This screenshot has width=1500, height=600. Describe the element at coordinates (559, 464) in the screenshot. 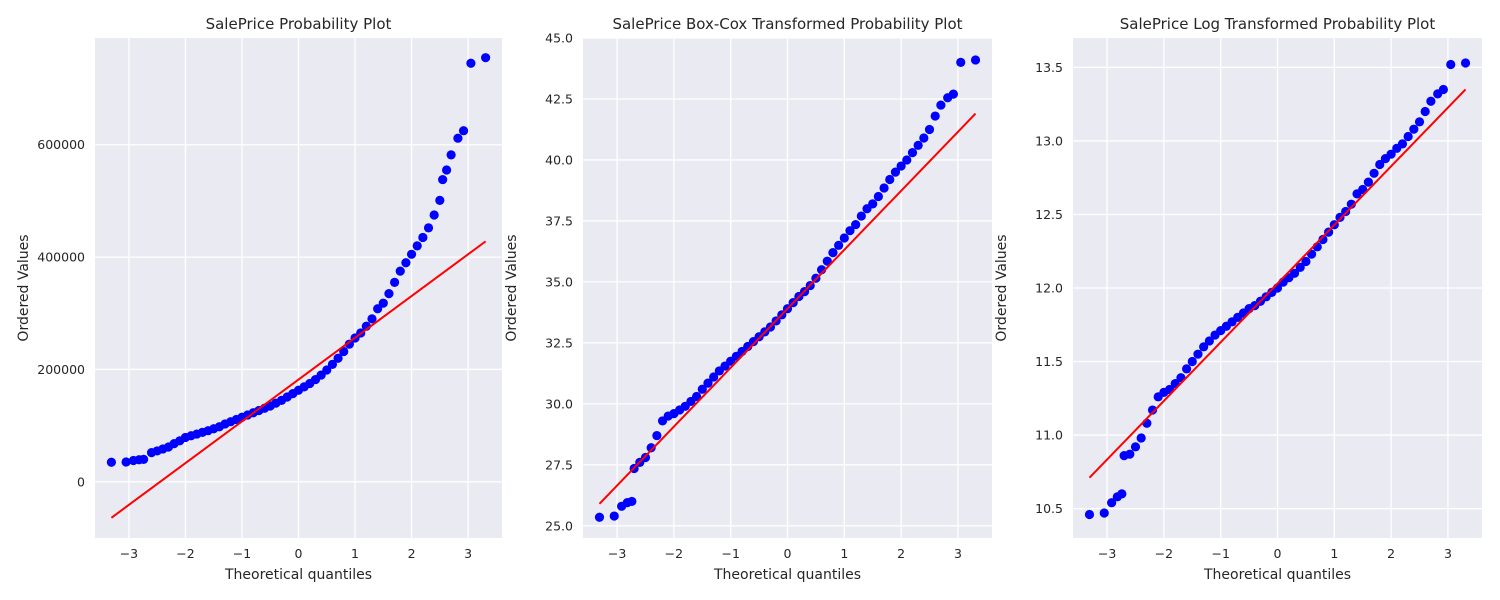

I see `y-tick-label: 27.5` at that location.